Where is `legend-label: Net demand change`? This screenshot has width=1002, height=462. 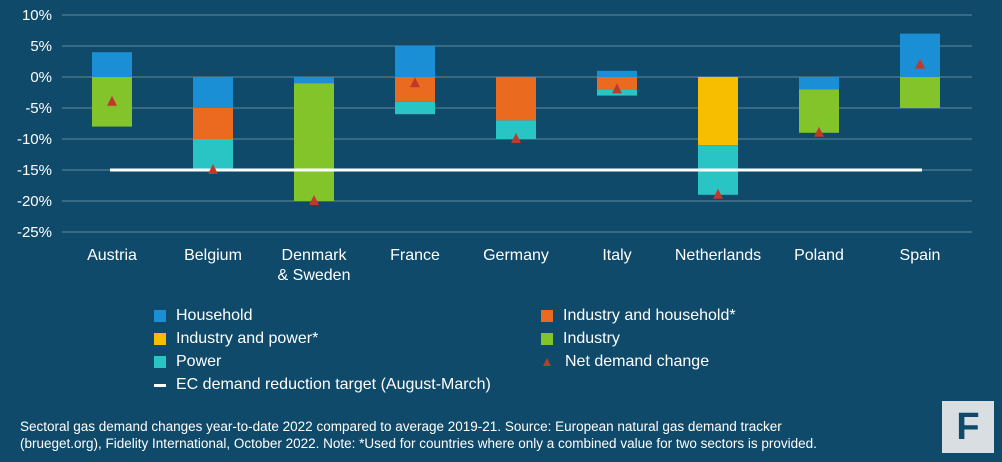 legend-label: Net demand change is located at coordinates (637, 361).